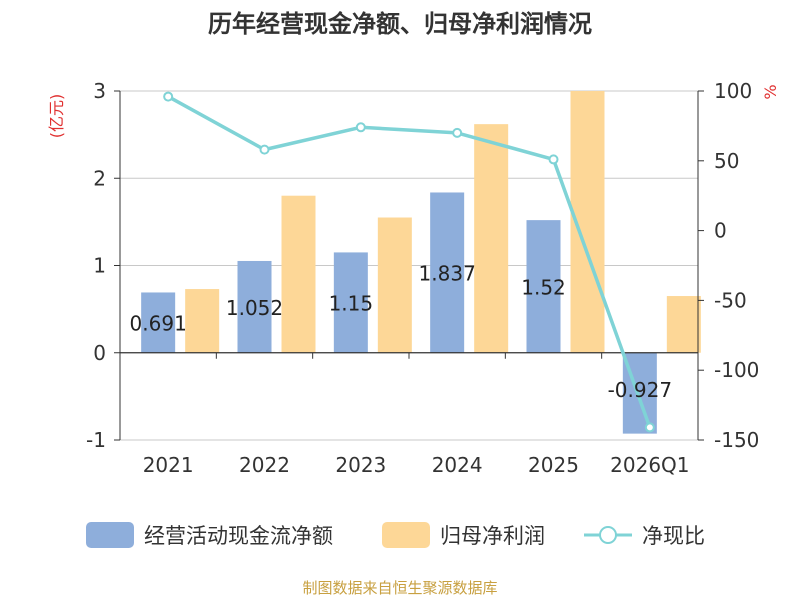 This screenshot has height=600, width=800. Describe the element at coordinates (736, 440) in the screenshot. I see `right-tick-label: -150` at that location.